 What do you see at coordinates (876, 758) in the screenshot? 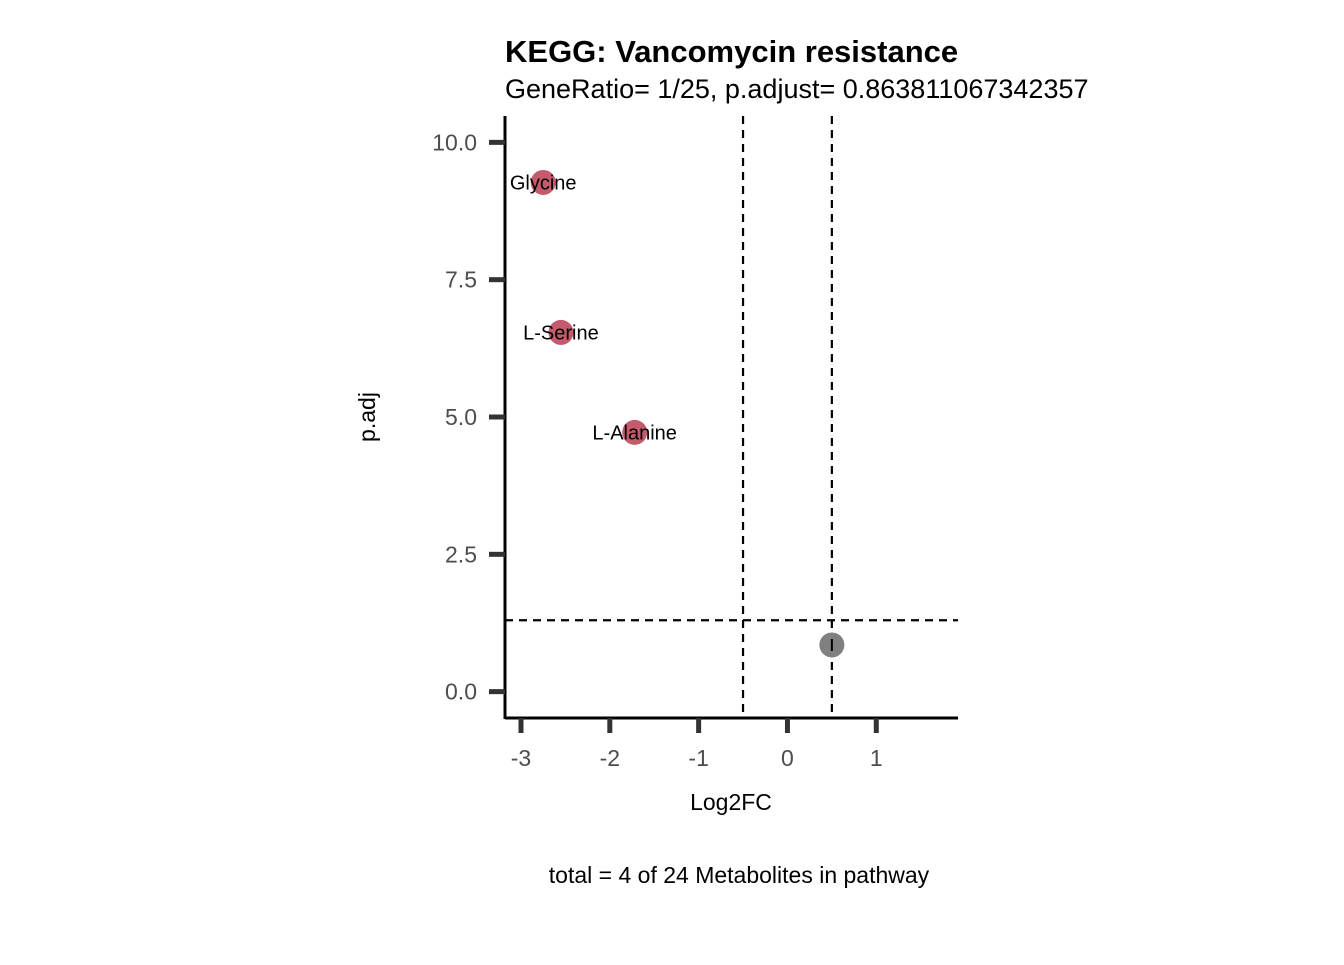
I see `x-tick-label: 1` at bounding box center [876, 758].